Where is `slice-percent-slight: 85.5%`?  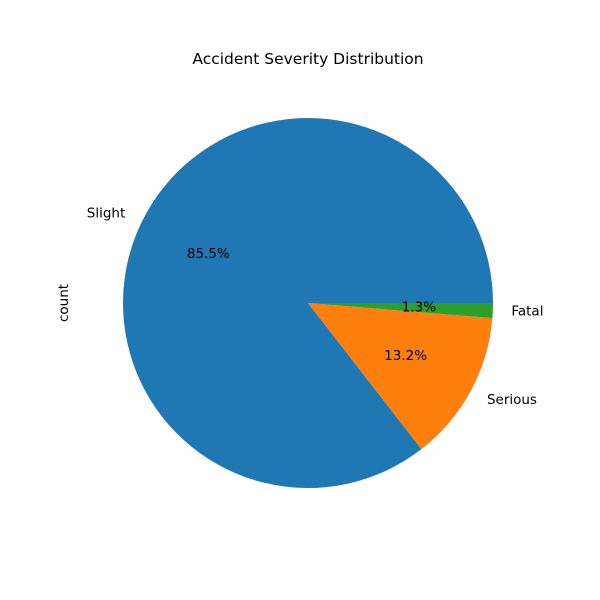
slice-percent-slight: 85.5% is located at coordinates (208, 254).